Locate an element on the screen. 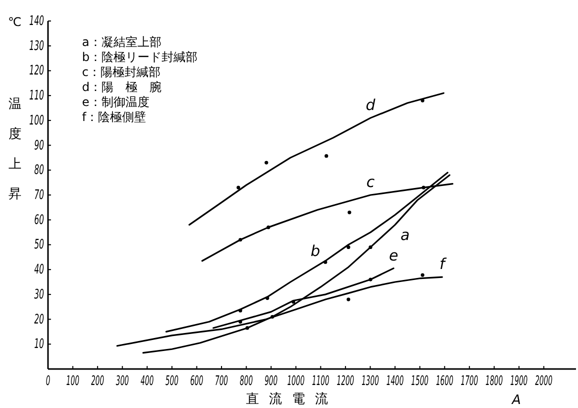 This screenshot has height=408, width=578. y-tick-label: 50 is located at coordinates (39, 244).